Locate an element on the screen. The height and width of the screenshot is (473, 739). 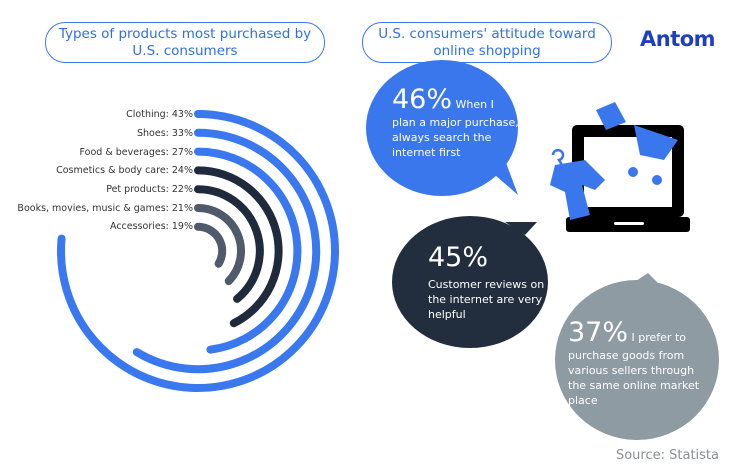
arc-books-movies-music-games is located at coordinates (219, 245).